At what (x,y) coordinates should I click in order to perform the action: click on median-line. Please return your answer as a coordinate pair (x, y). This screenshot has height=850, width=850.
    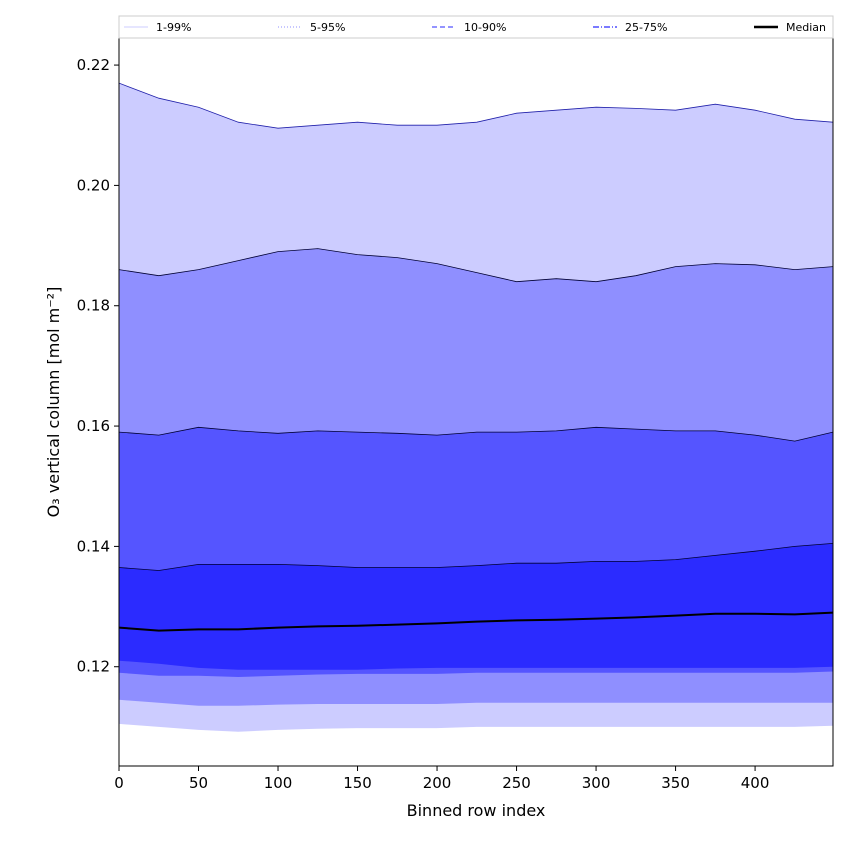
    Looking at the image, I should click on (476, 621).